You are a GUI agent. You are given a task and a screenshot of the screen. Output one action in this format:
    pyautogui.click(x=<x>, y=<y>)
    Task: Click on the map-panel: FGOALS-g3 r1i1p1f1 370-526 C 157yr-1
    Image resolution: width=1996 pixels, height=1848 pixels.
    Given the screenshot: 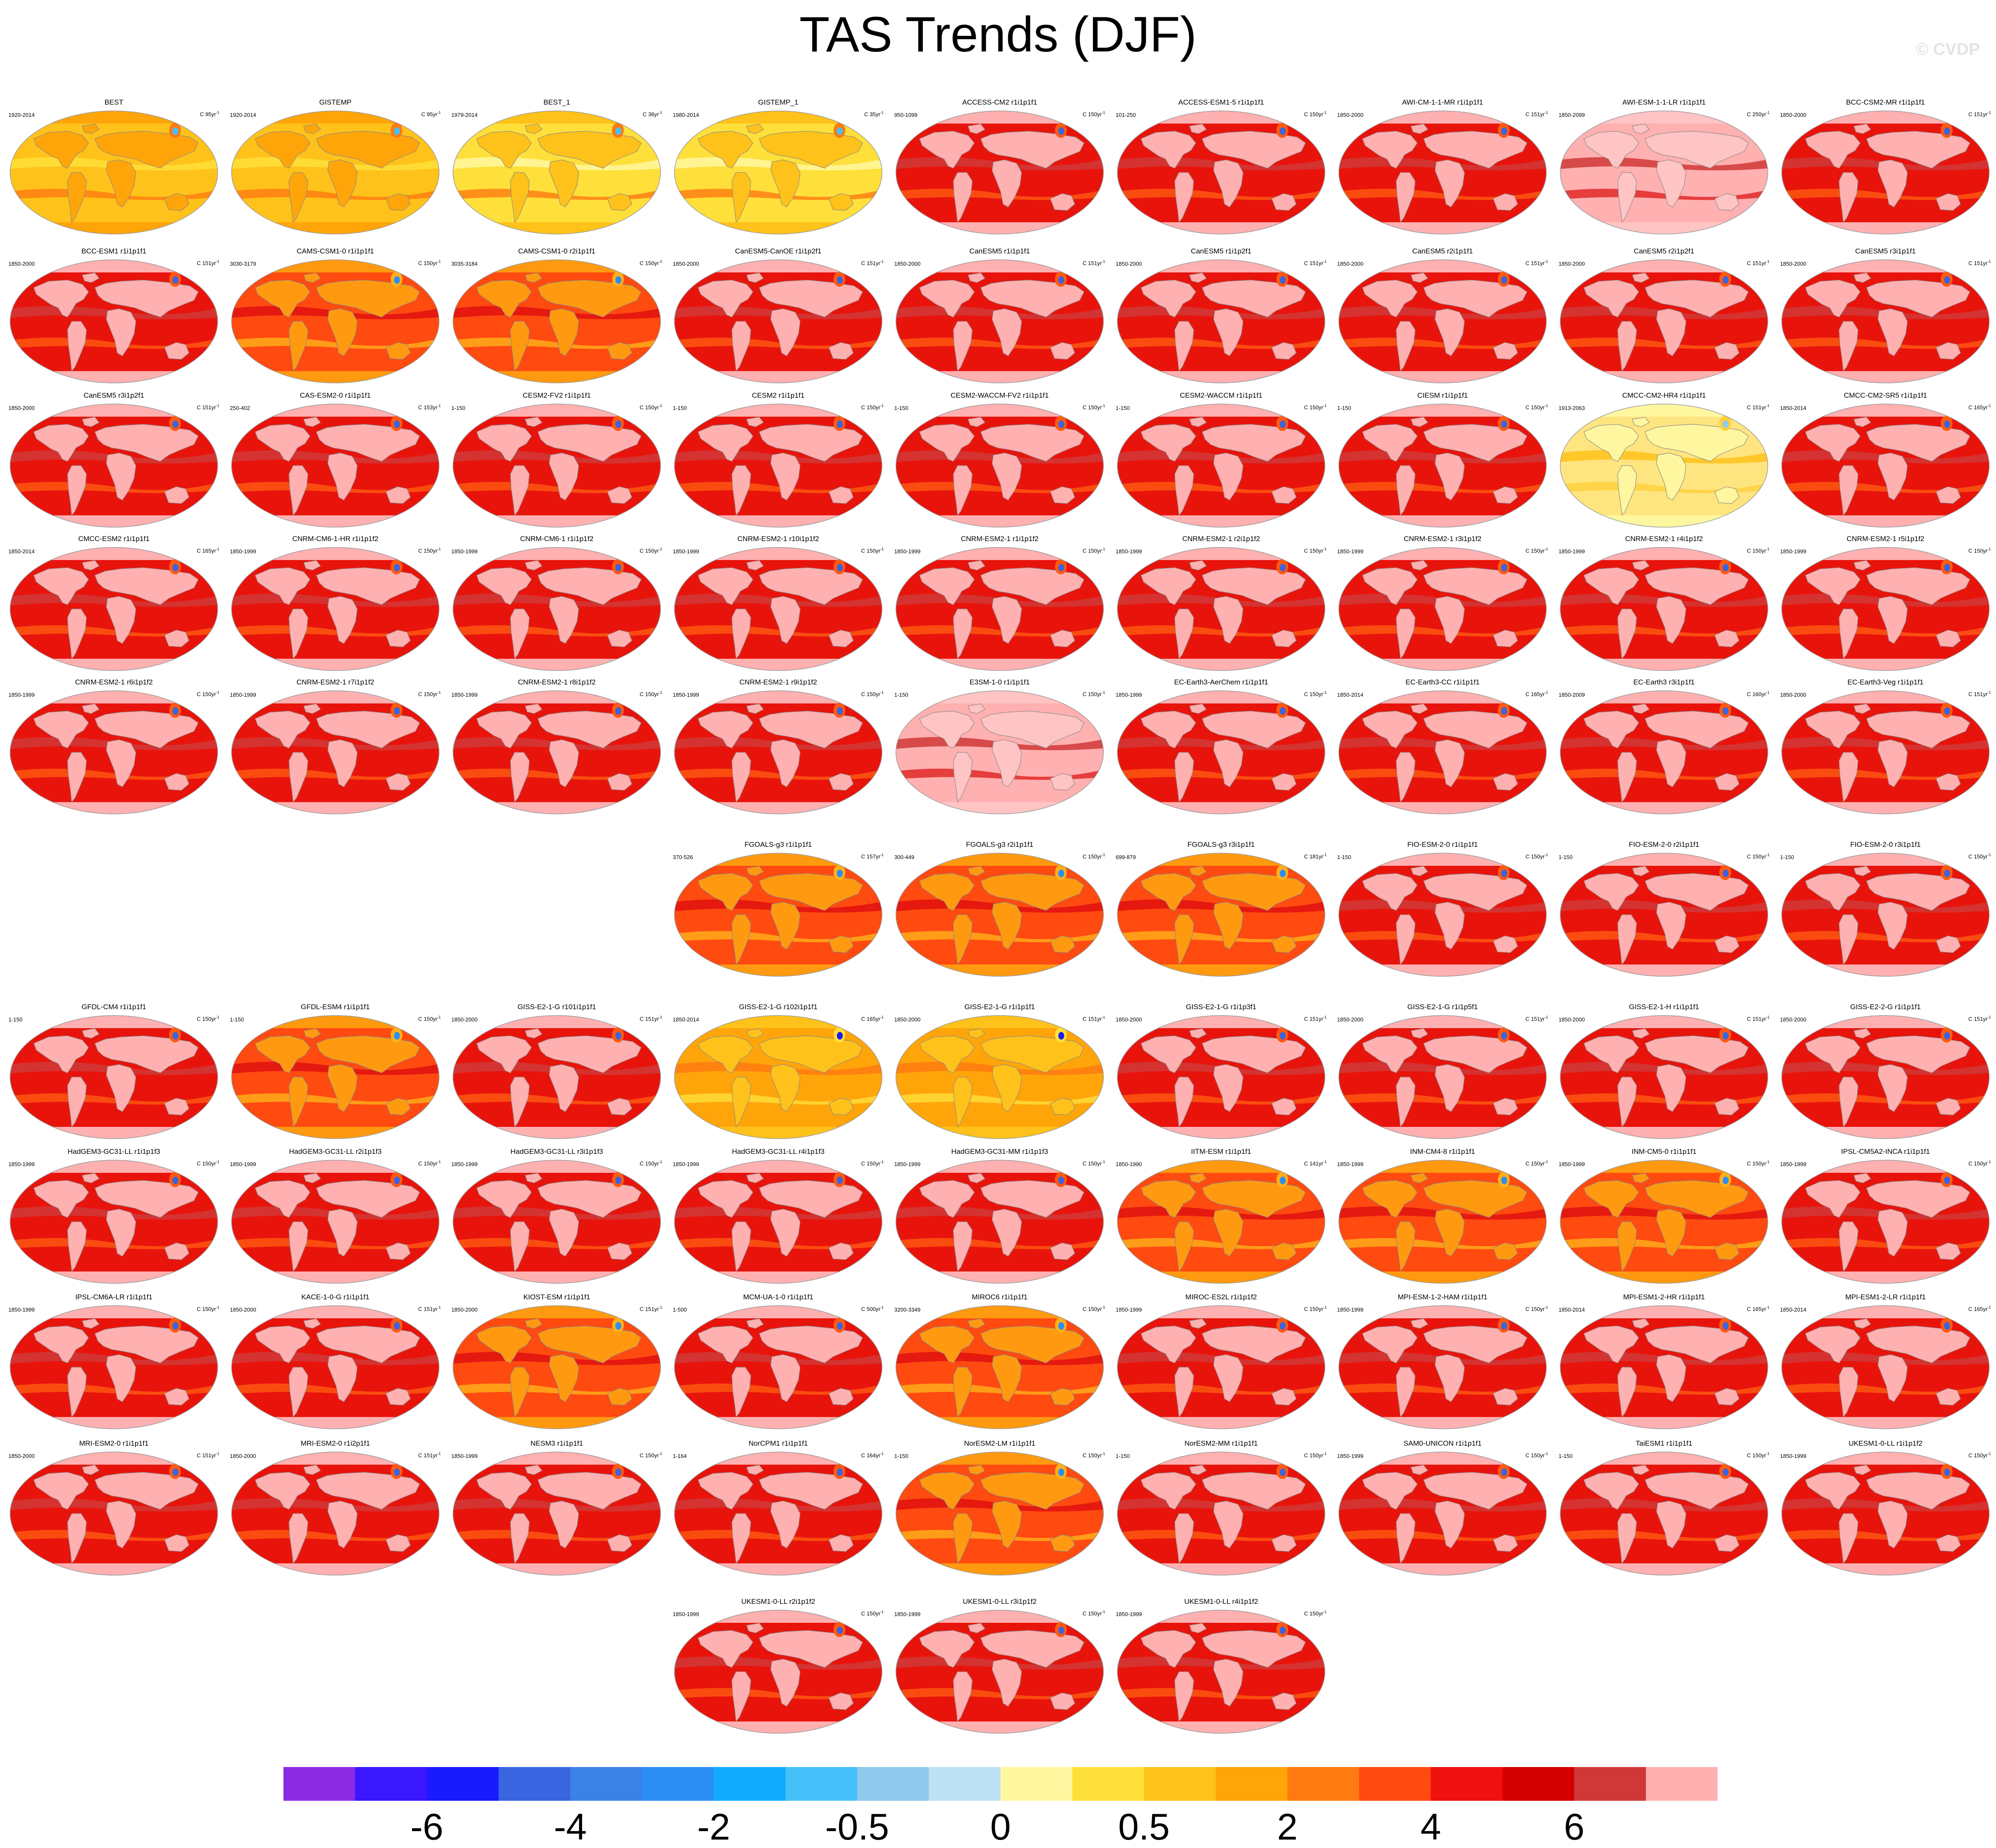 What is the action you would take?
    pyautogui.click(x=778, y=911)
    